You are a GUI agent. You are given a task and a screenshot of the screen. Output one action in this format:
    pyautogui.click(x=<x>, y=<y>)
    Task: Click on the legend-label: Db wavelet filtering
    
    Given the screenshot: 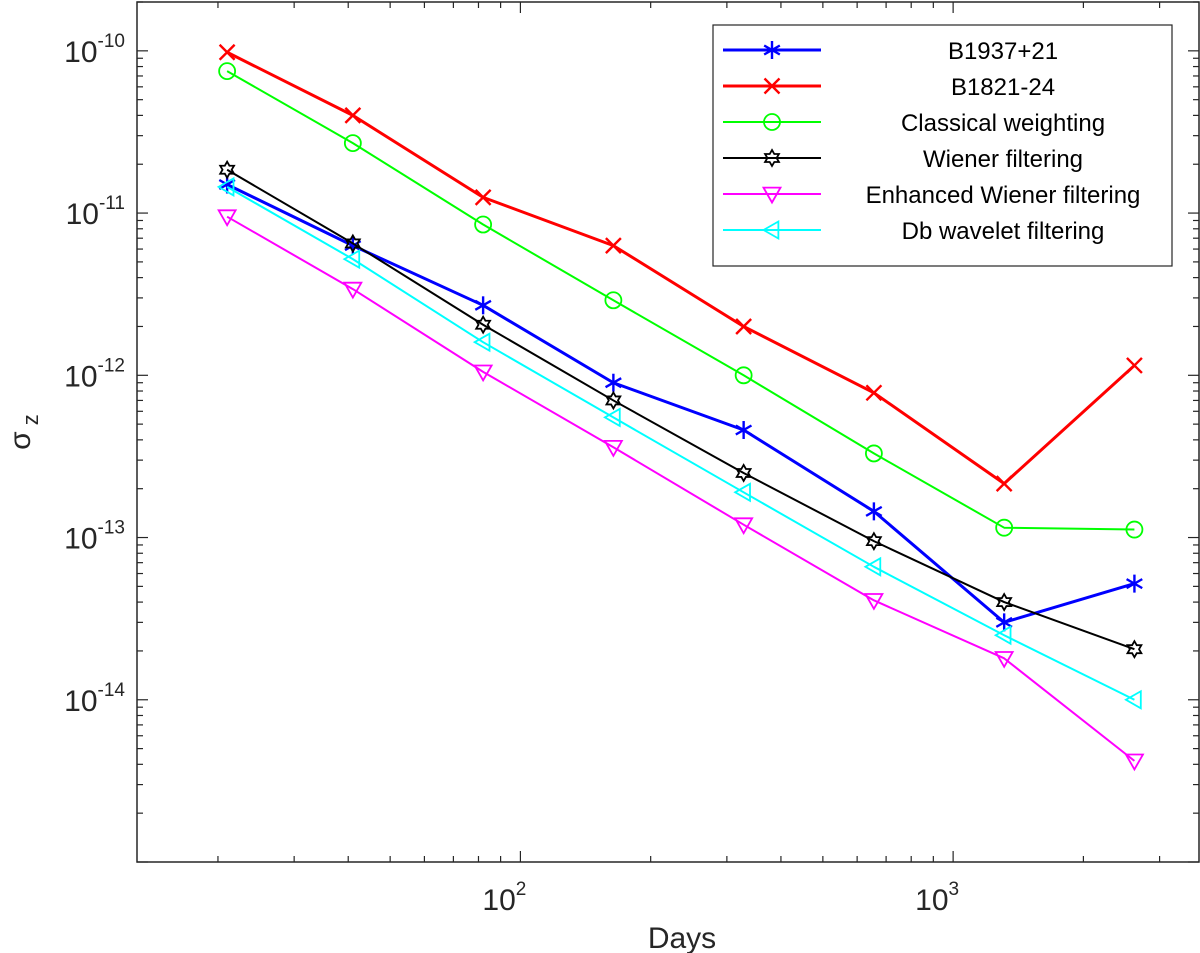 What is the action you would take?
    pyautogui.click(x=1003, y=231)
    